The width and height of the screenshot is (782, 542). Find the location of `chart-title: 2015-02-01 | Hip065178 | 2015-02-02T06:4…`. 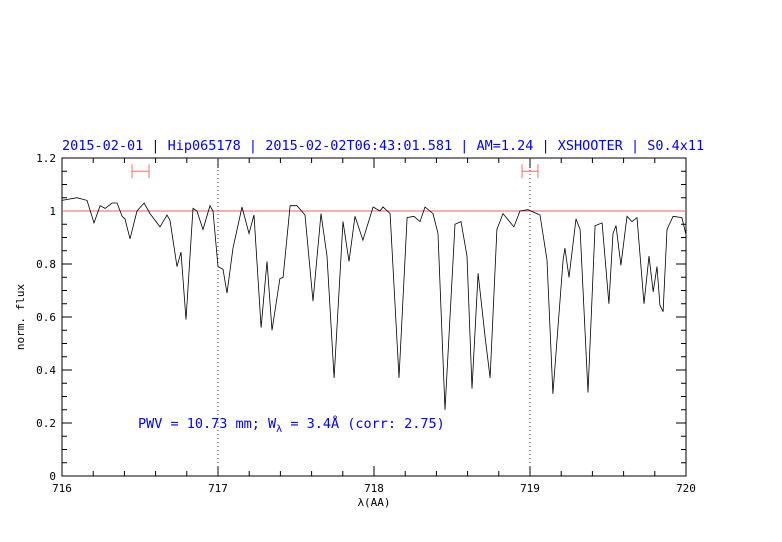

chart-title: 2015-02-01 | Hip065178 | 2015-02-02T06:4… is located at coordinates (383, 146).